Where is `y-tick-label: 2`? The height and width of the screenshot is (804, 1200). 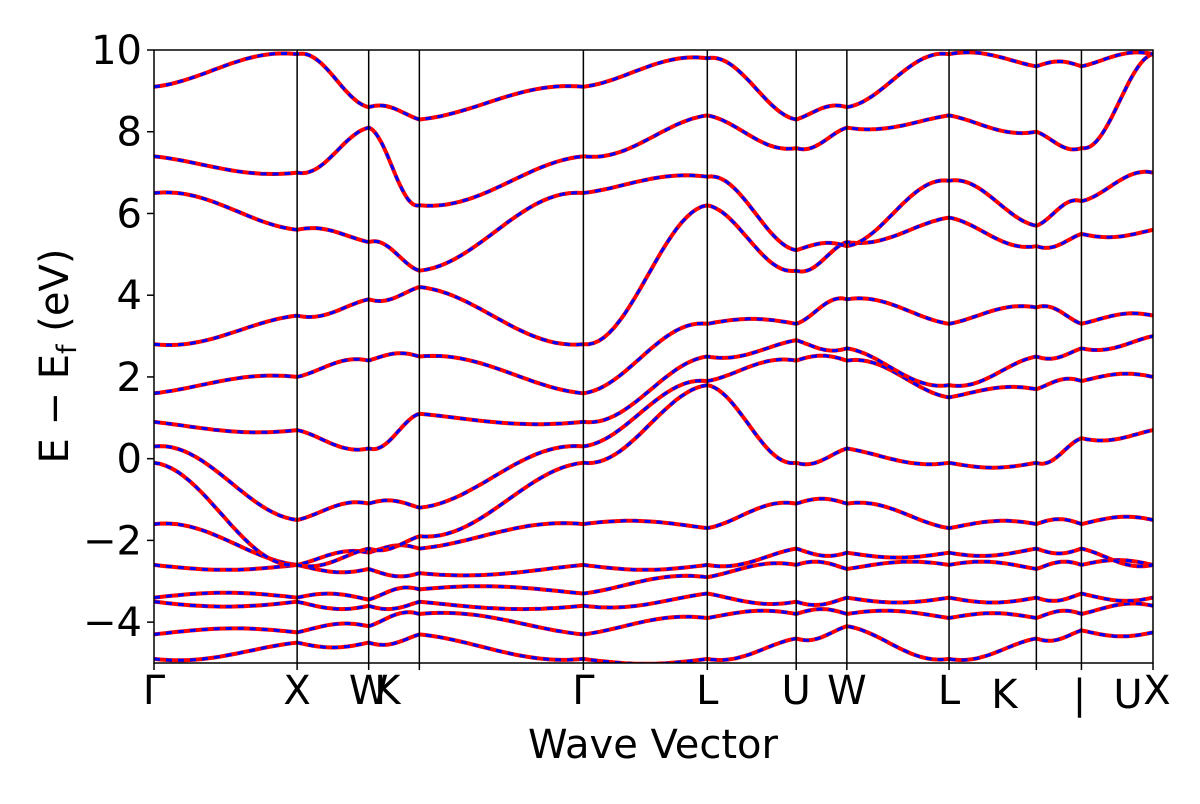 y-tick-label: 2 is located at coordinates (129, 378).